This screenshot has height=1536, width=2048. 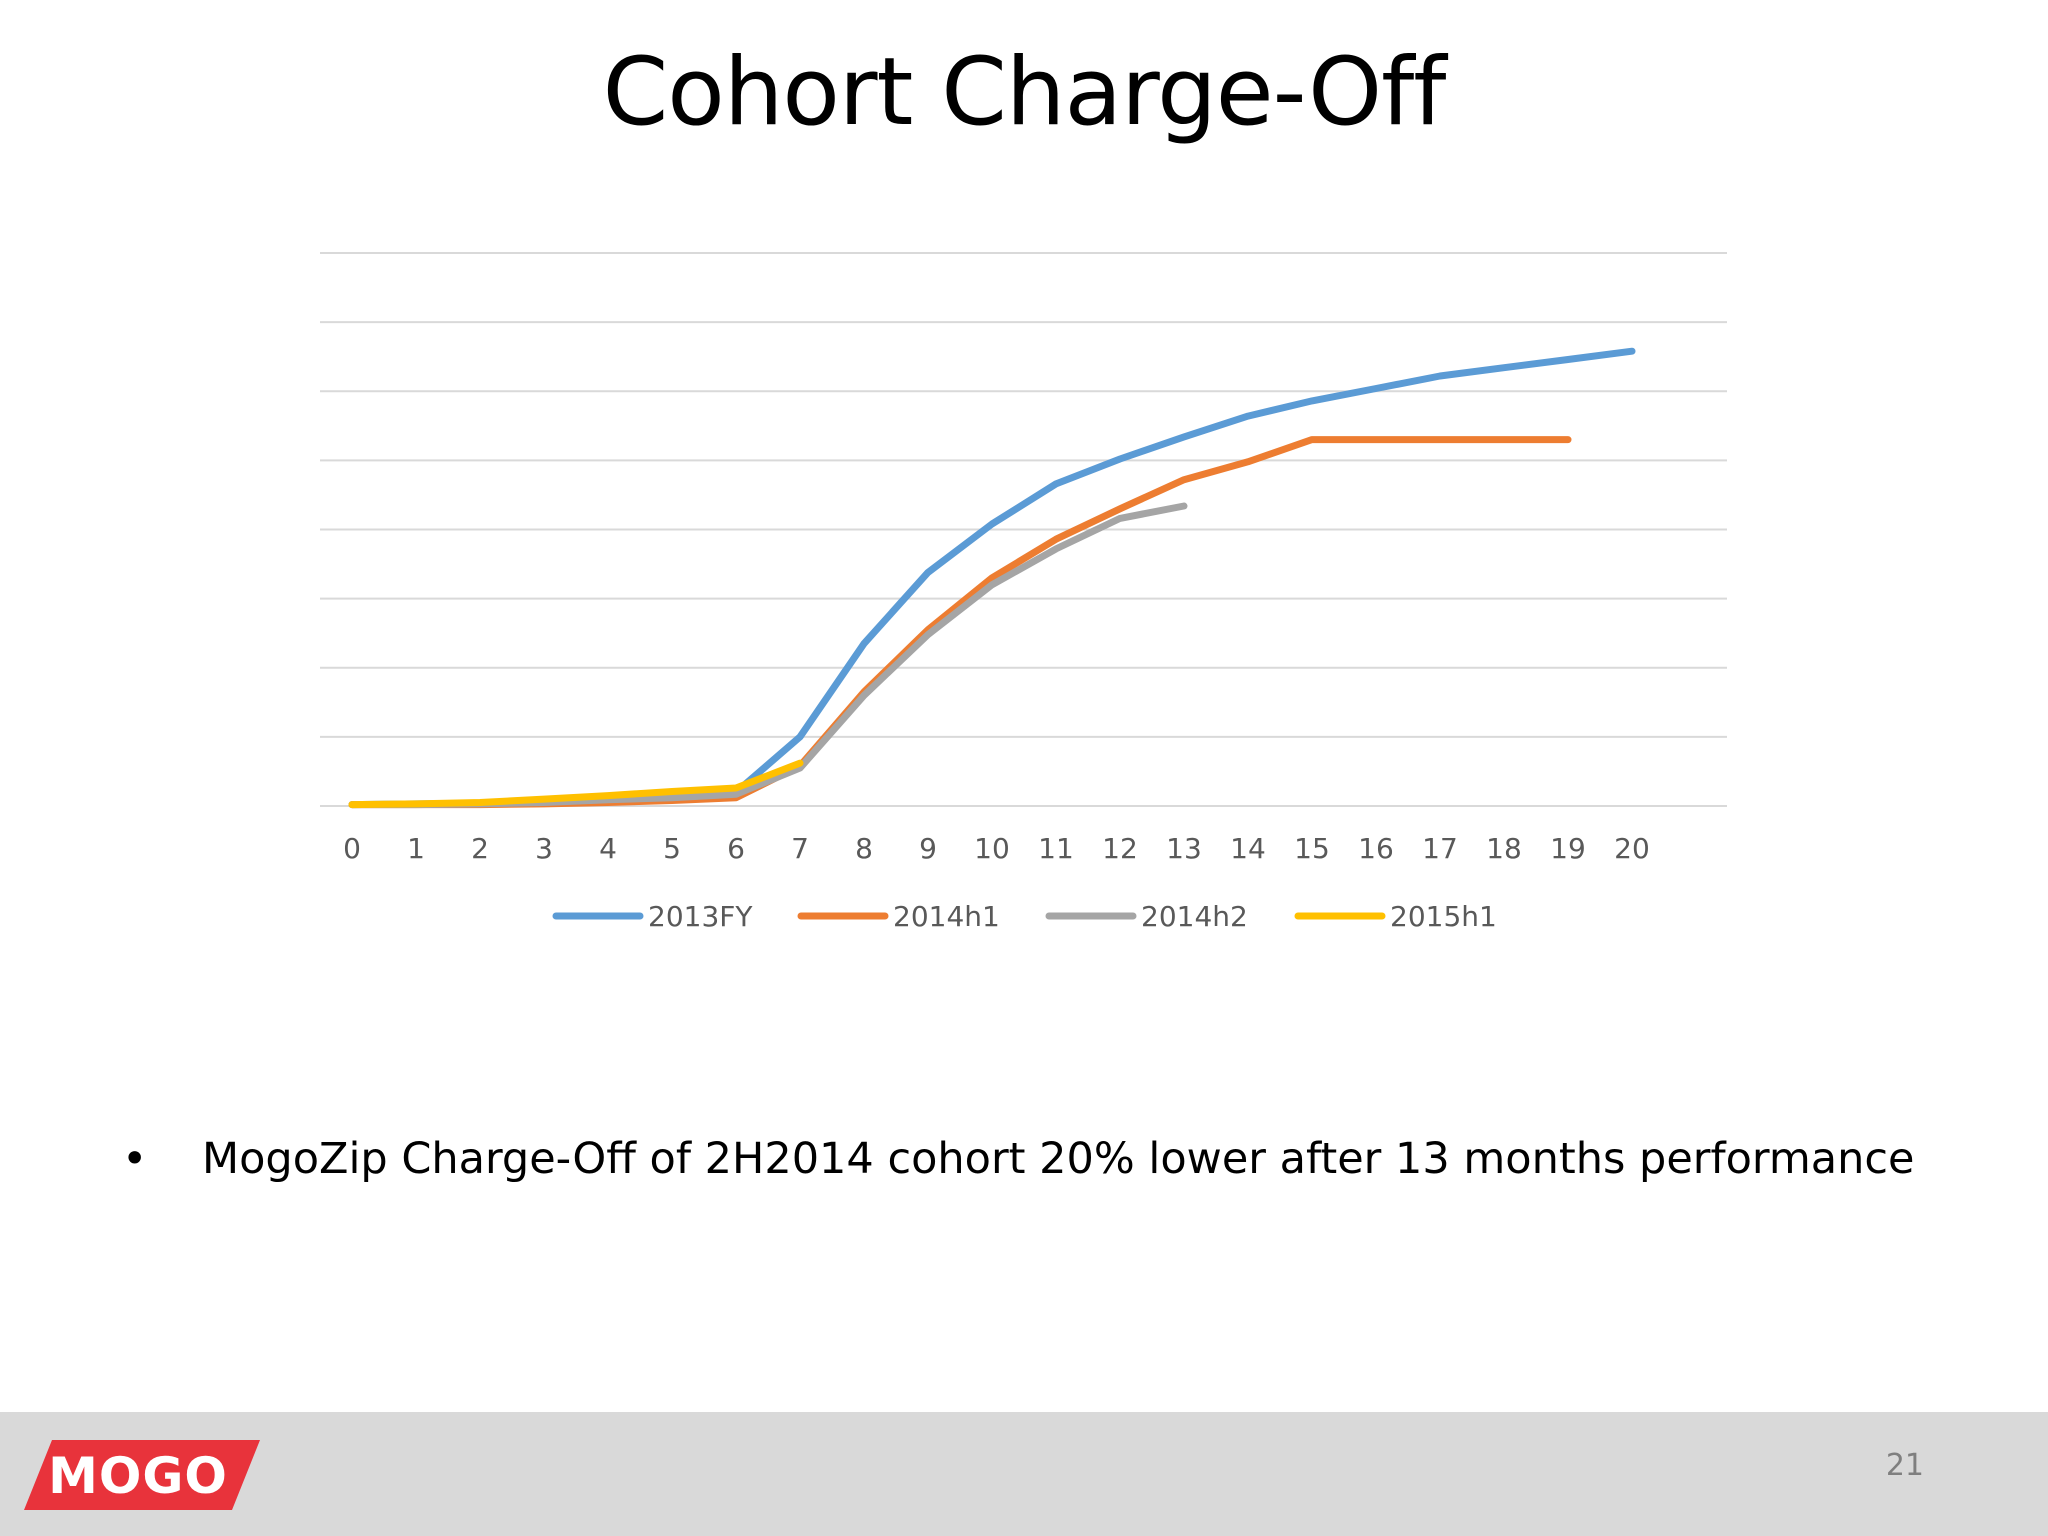 I want to click on series-line-2014h1, so click(x=960, y=622).